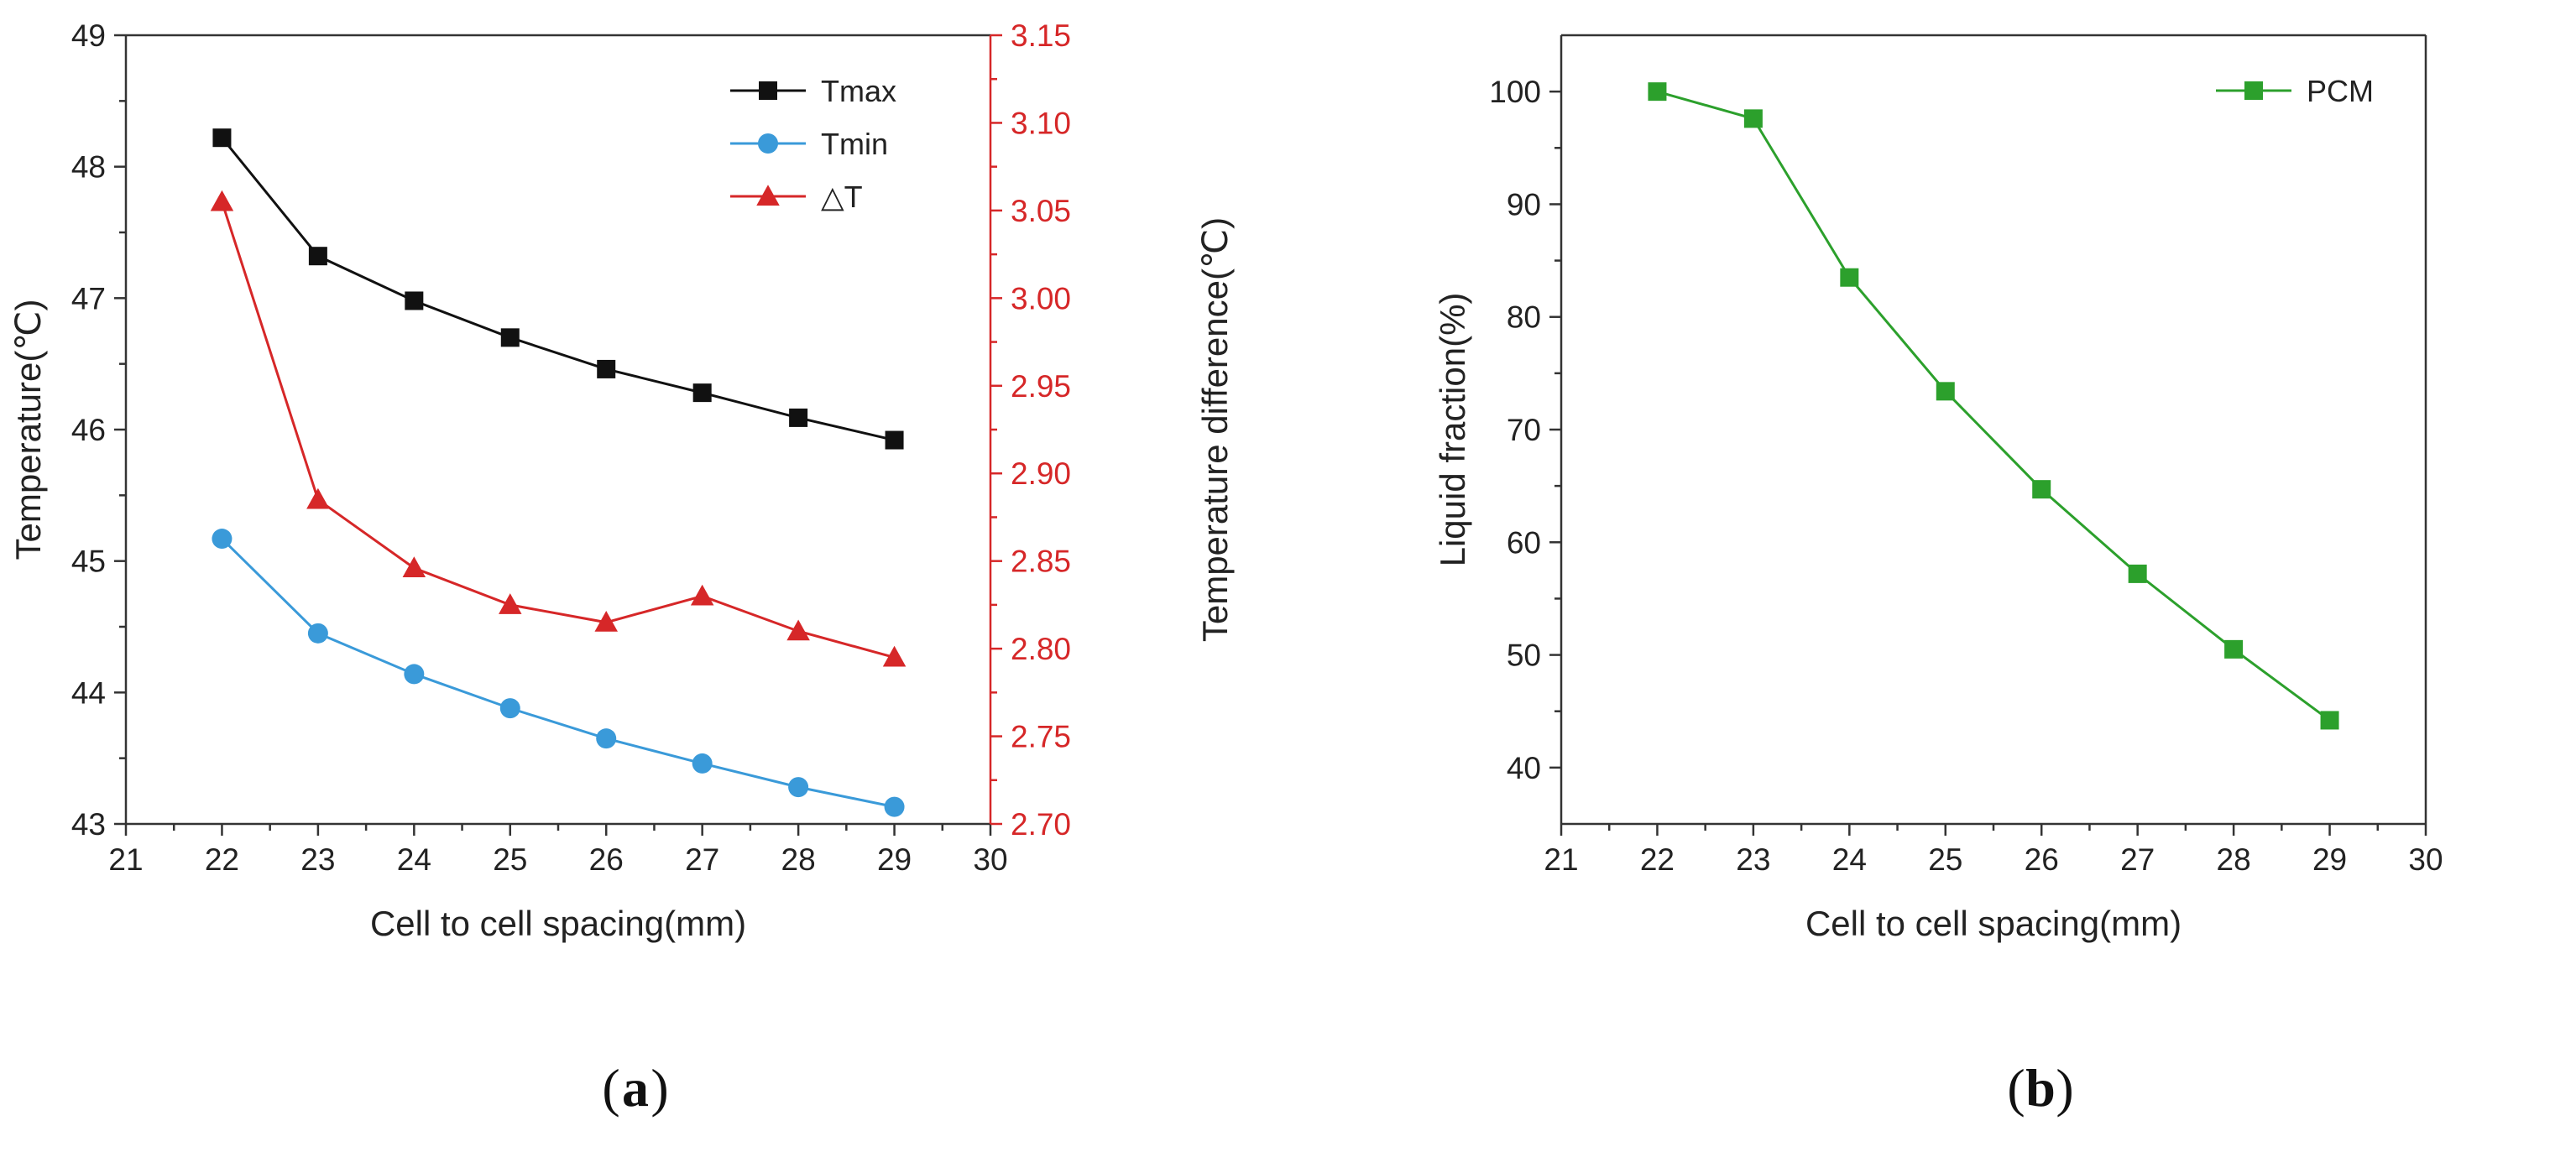  Describe the element at coordinates (1041, 473) in the screenshot. I see `y2-tick-label: 2.90` at that location.